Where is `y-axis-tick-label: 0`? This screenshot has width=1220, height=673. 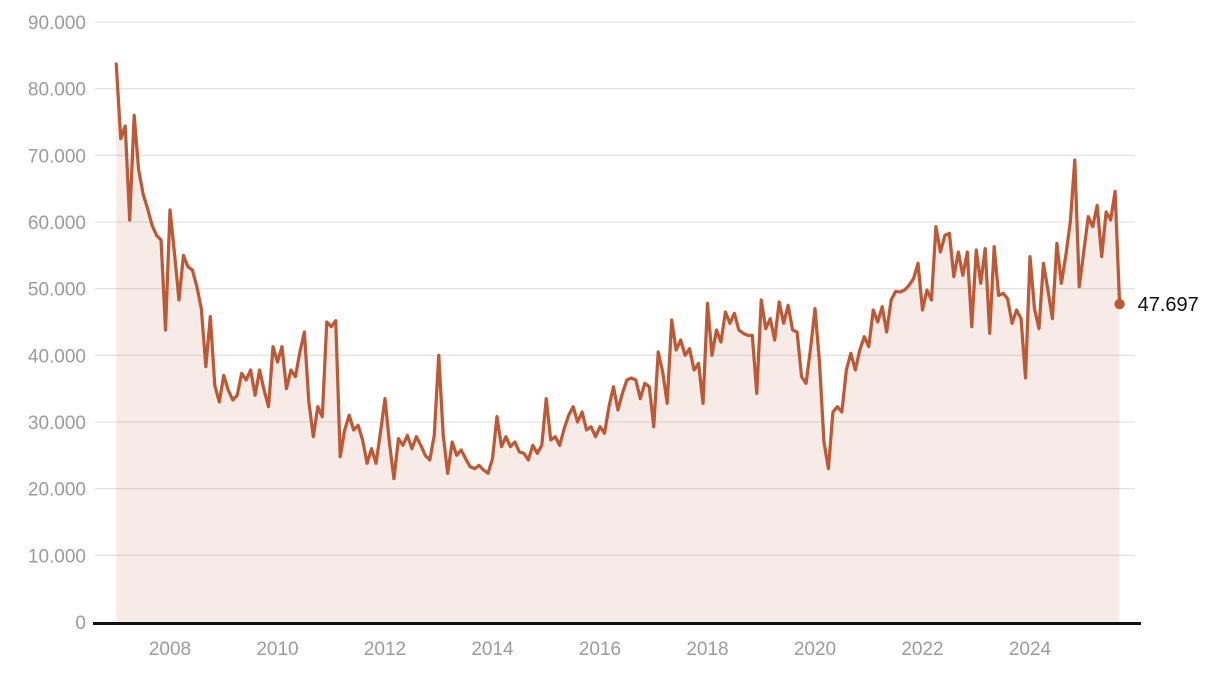
y-axis-tick-label: 0 is located at coordinates (80, 623).